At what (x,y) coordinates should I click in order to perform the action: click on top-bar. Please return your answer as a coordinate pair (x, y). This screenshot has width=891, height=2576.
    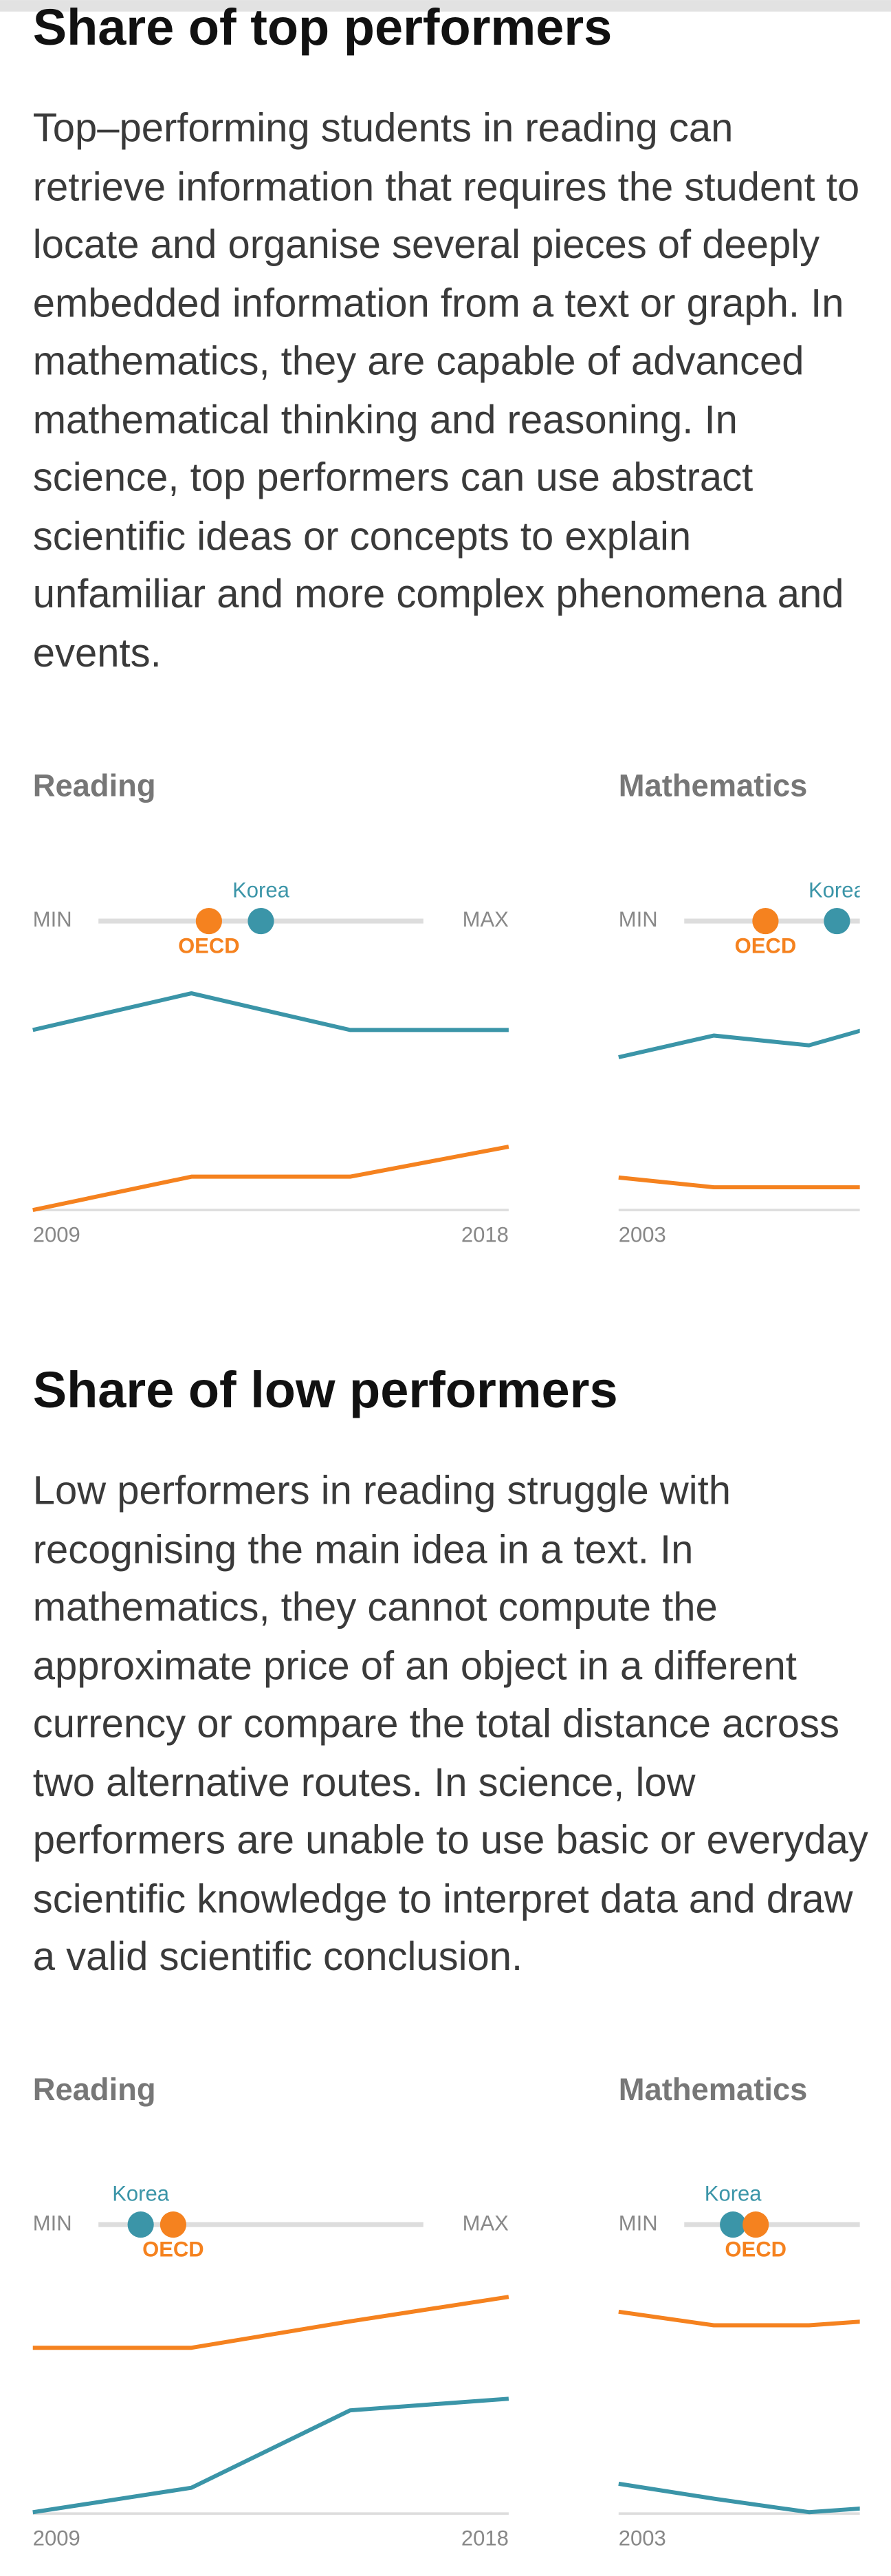
    Looking at the image, I should click on (445, 6).